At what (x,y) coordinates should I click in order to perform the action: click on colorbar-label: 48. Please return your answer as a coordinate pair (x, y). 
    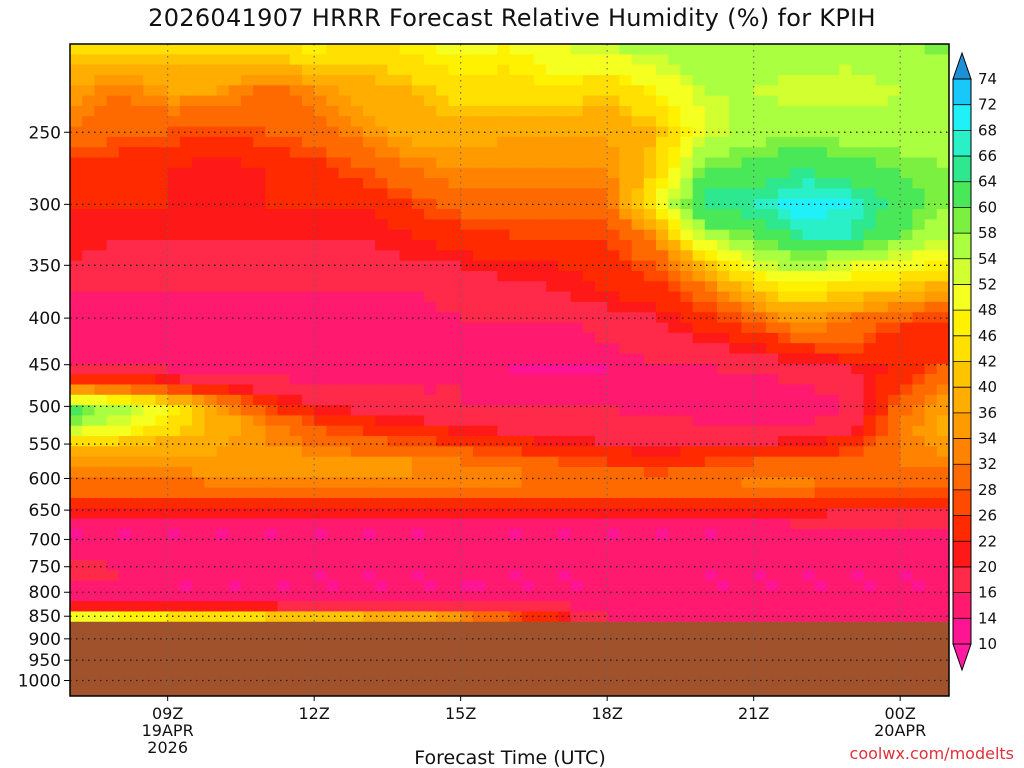
    Looking at the image, I should click on (987, 310).